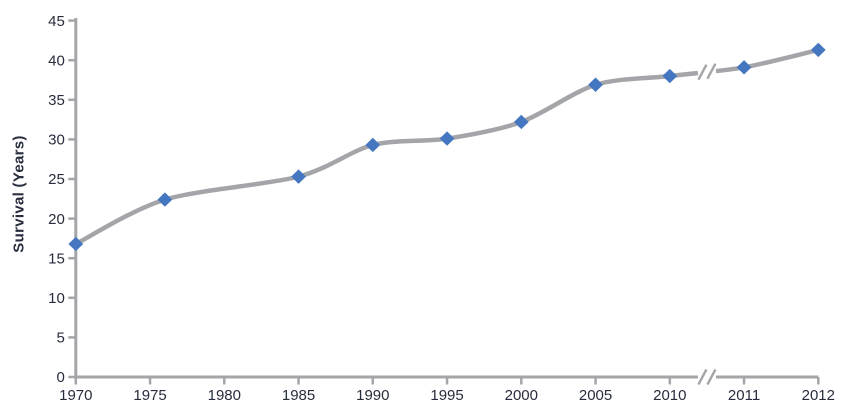 The width and height of the screenshot is (850, 419). Describe the element at coordinates (595, 84) in the screenshot. I see `data-point-2005` at that location.